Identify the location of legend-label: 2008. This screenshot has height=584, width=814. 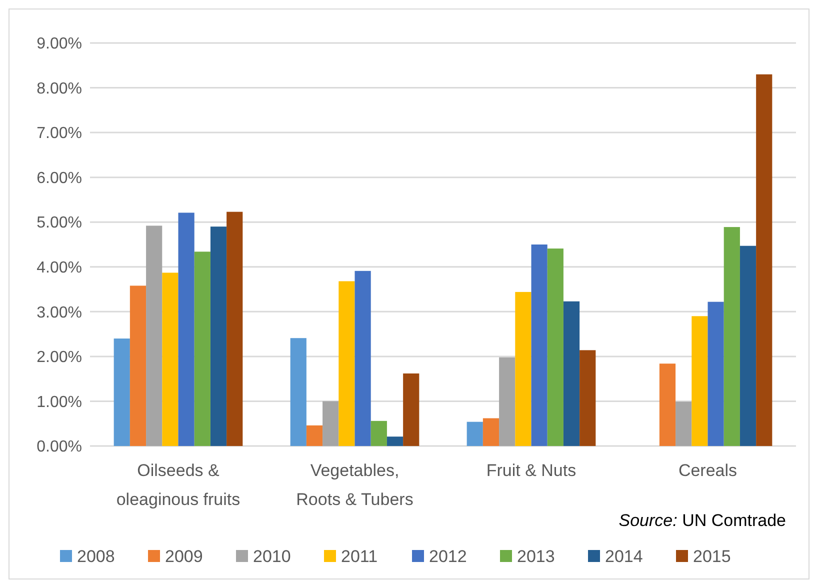
(96, 556).